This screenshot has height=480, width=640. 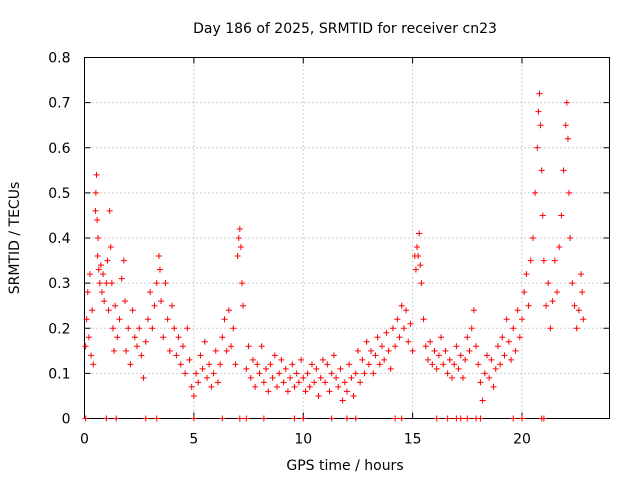 What do you see at coordinates (303, 440) in the screenshot?
I see `x-tick-label: 10` at bounding box center [303, 440].